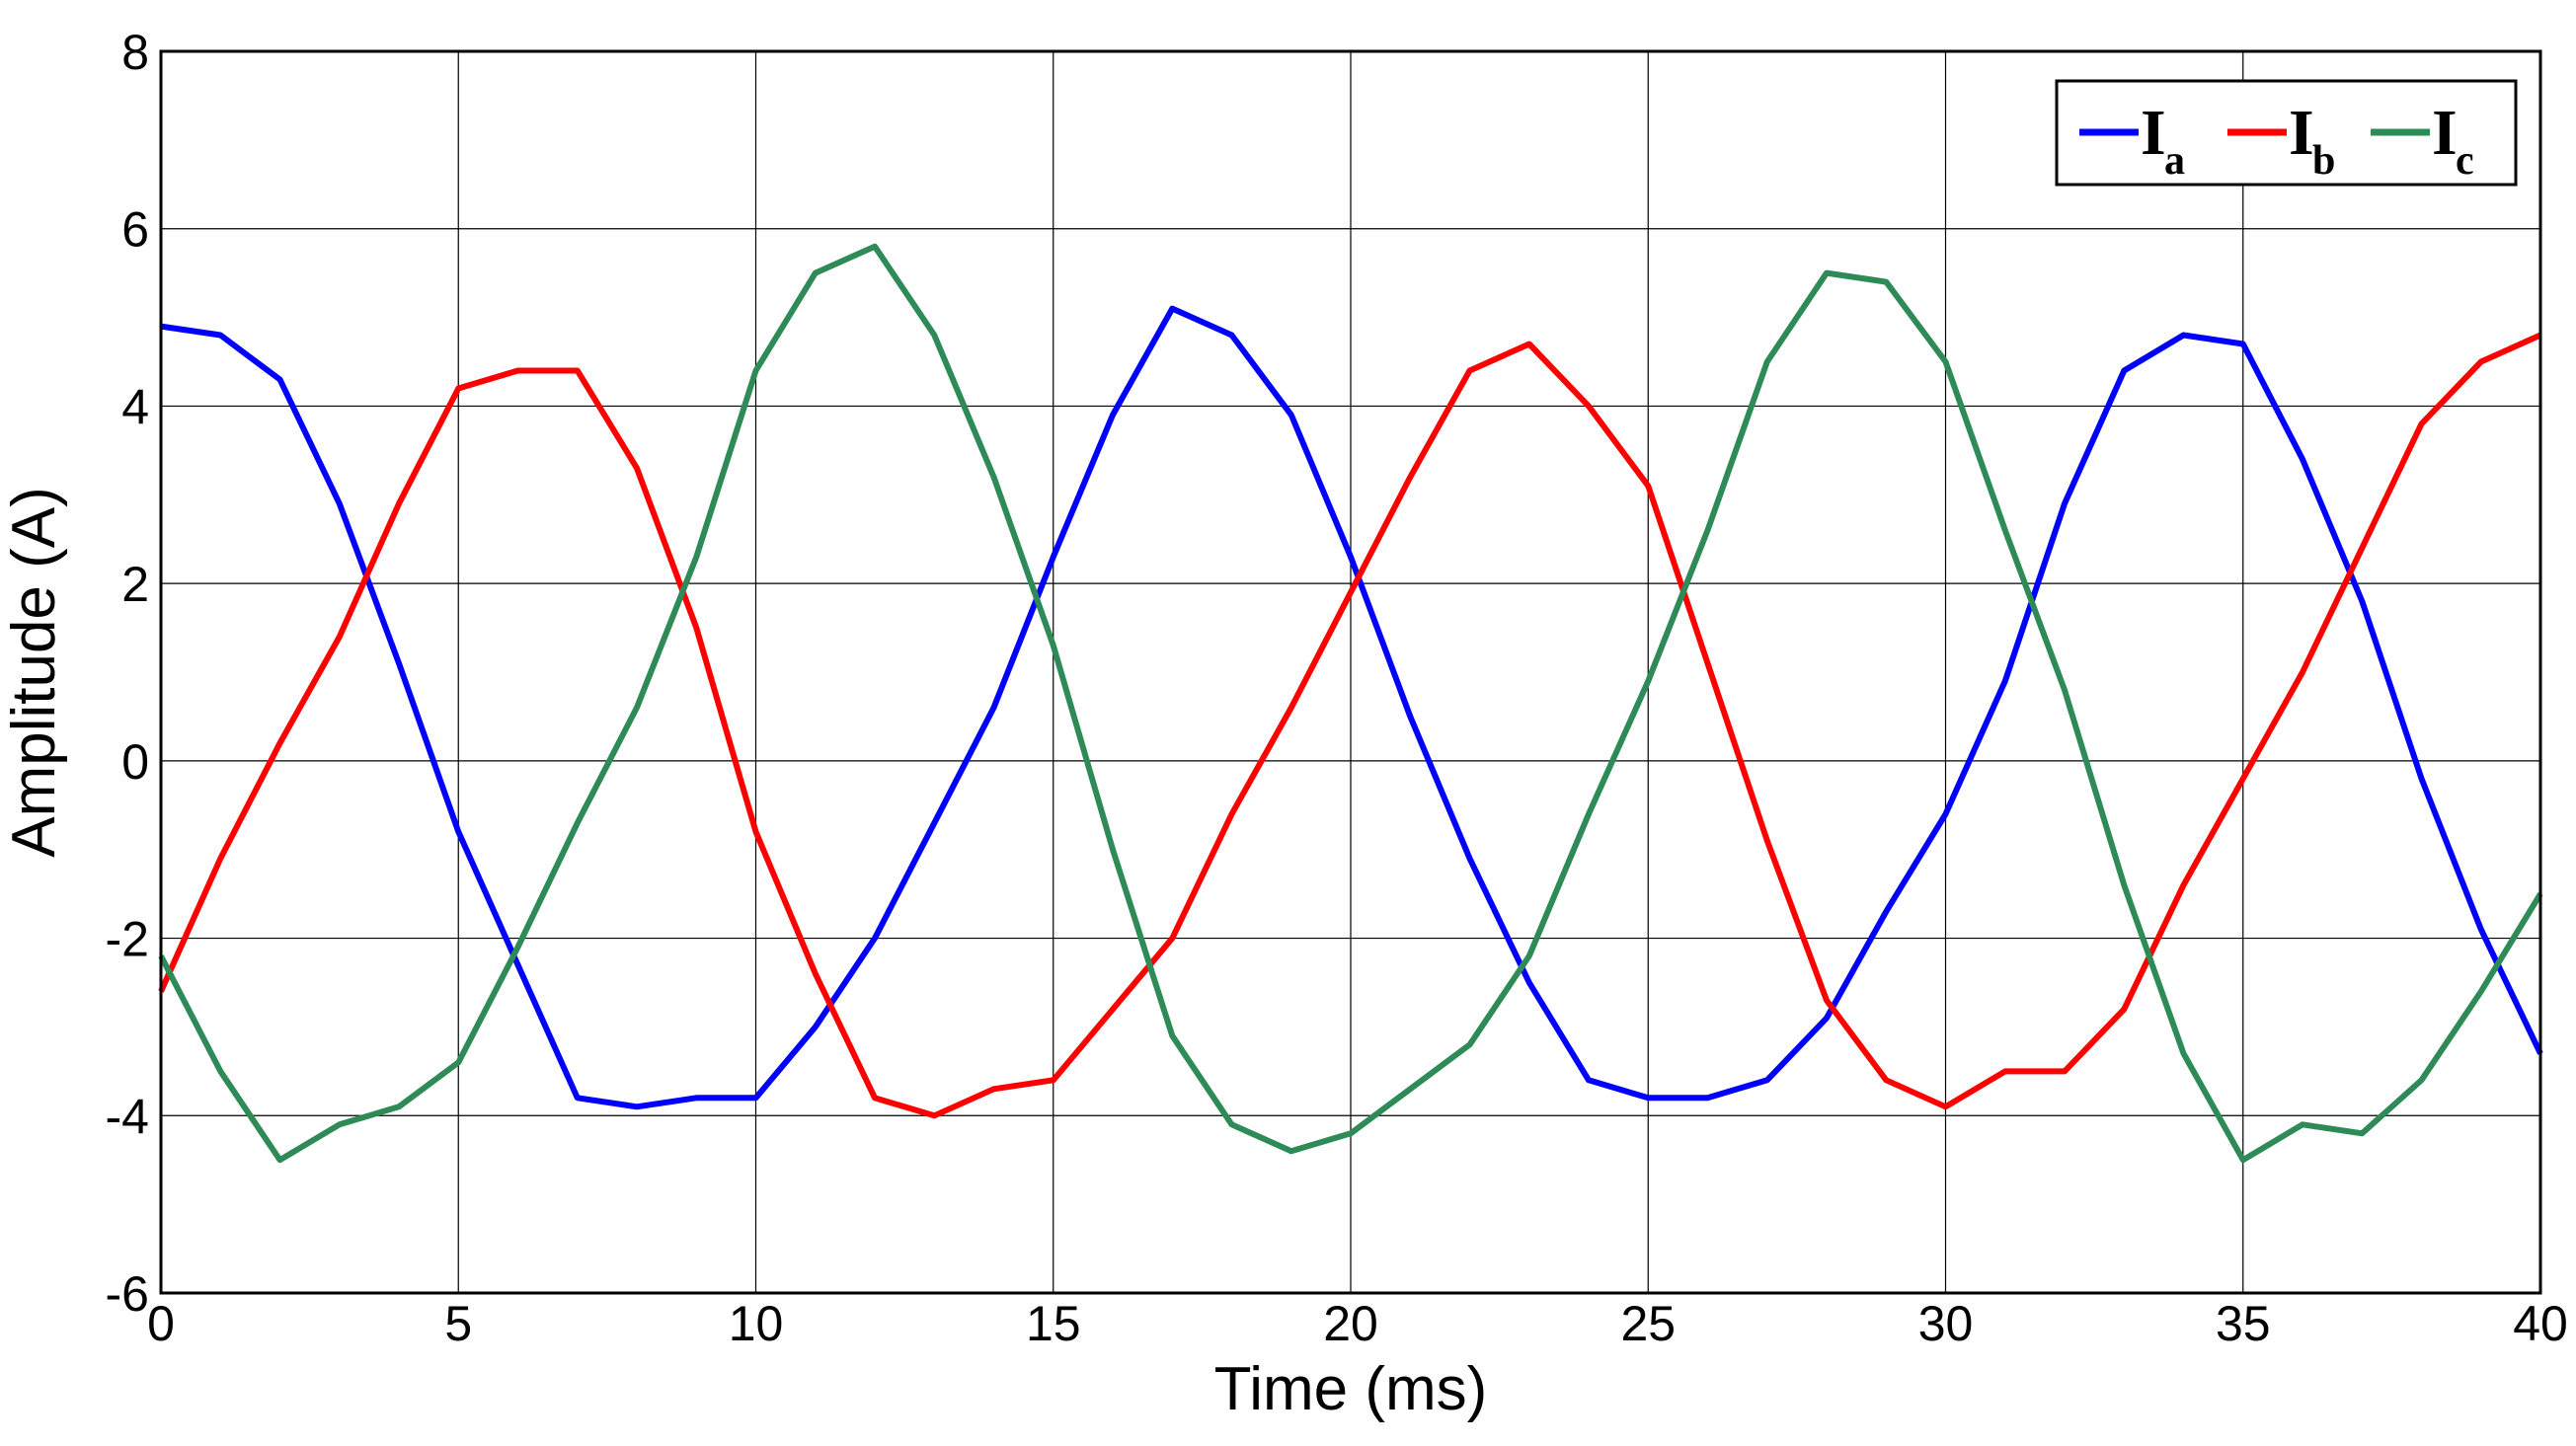  I want to click on y-tick-label: 4, so click(135, 406).